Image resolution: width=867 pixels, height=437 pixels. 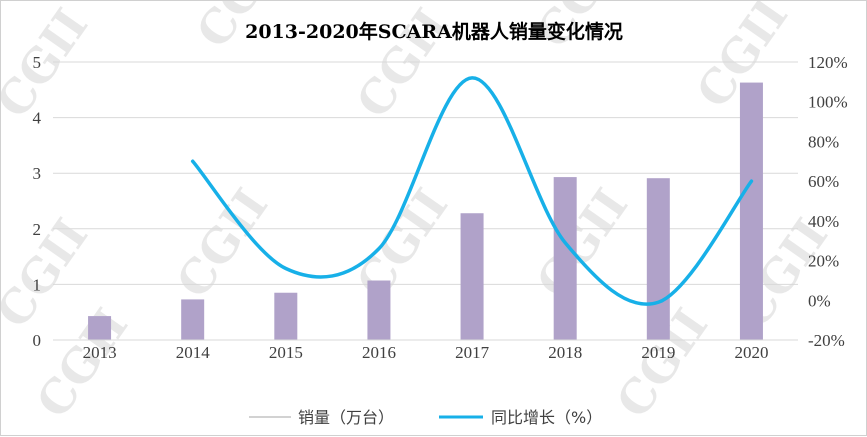 What do you see at coordinates (37, 284) in the screenshot?
I see `y-left-tick-label: 1` at bounding box center [37, 284].